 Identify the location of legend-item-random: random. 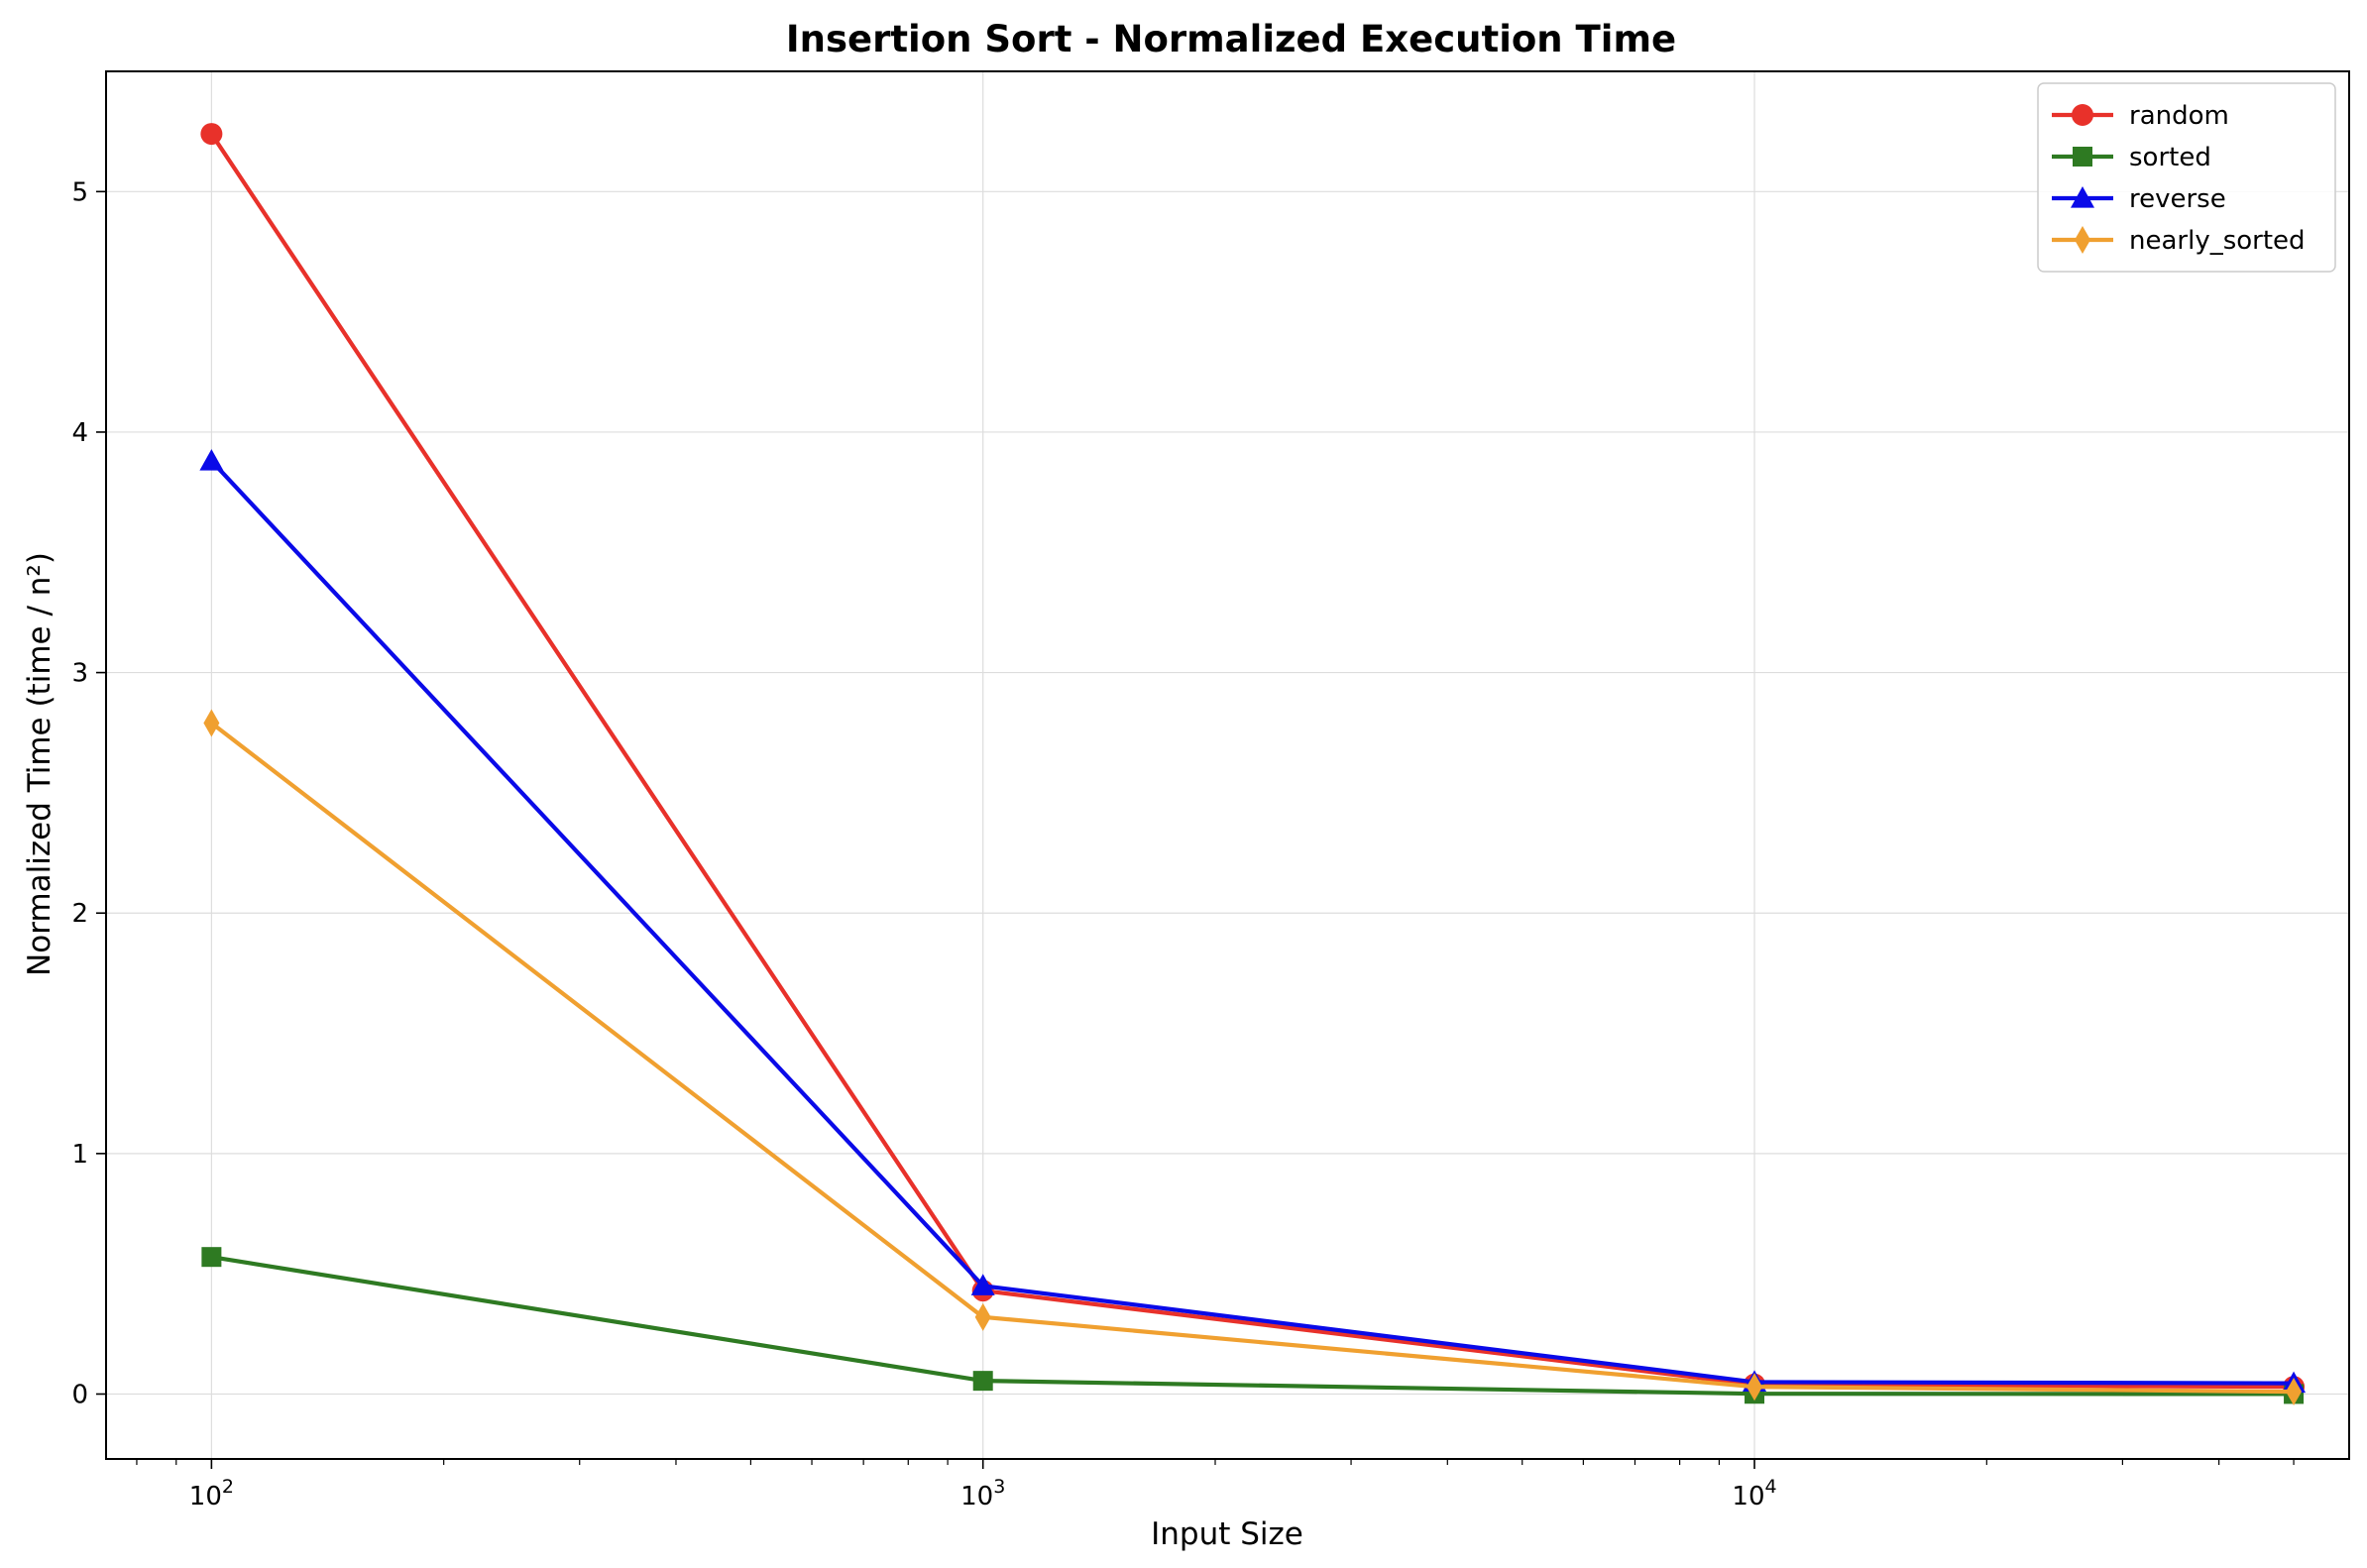
(2140, 116).